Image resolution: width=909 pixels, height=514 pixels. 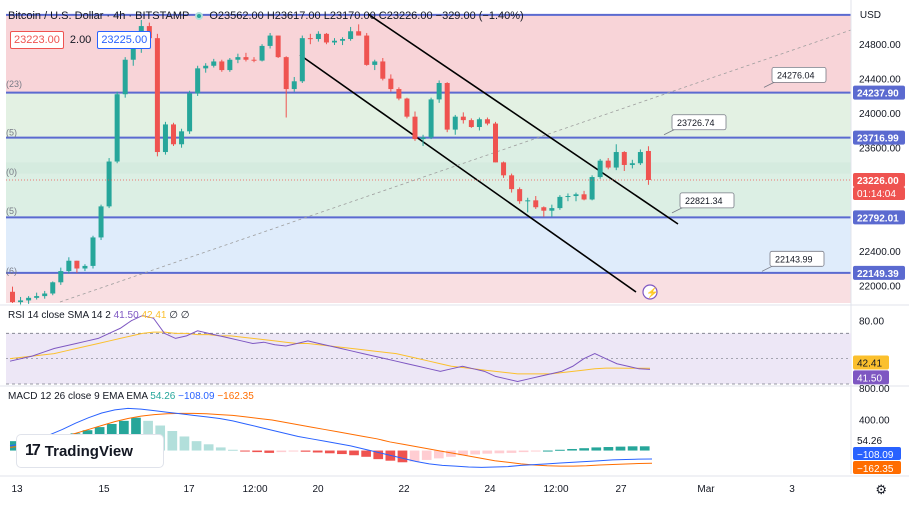 I want to click on rsi-value-tag, so click(x=871, y=377).